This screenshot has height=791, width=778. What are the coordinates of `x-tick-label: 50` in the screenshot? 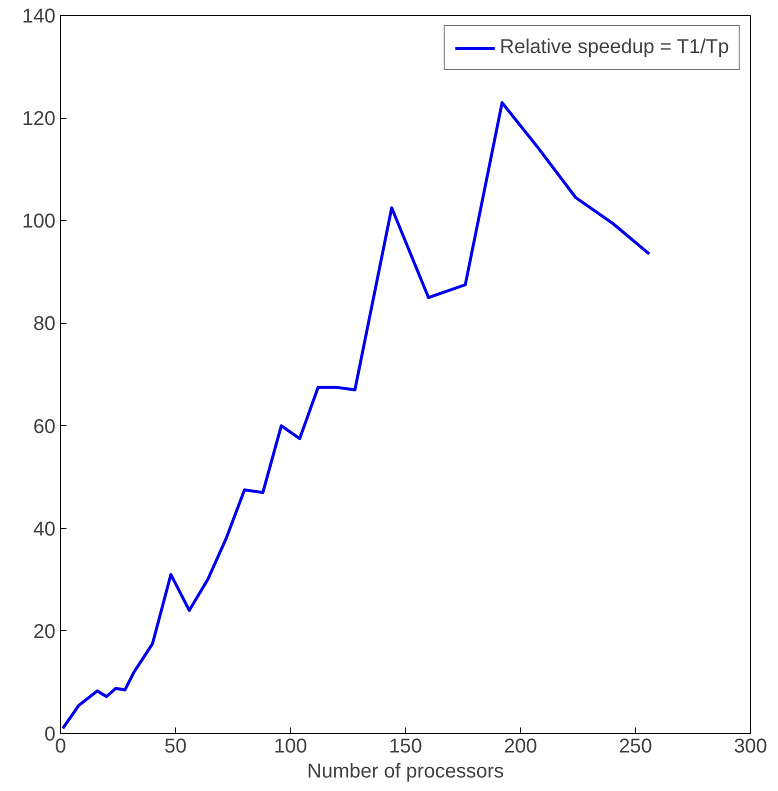 It's located at (175, 747).